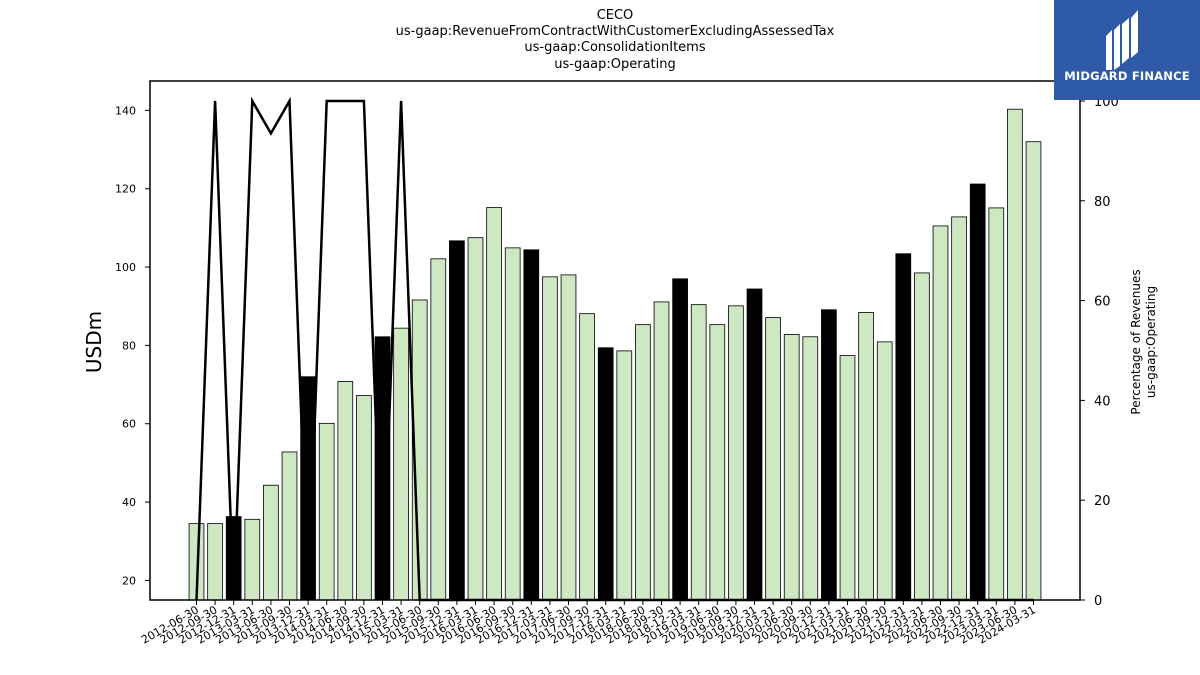 This screenshot has height=675, width=1200. I want to click on midgard-finance-logo: MIDGARD FINANCE, so click(1127, 50).